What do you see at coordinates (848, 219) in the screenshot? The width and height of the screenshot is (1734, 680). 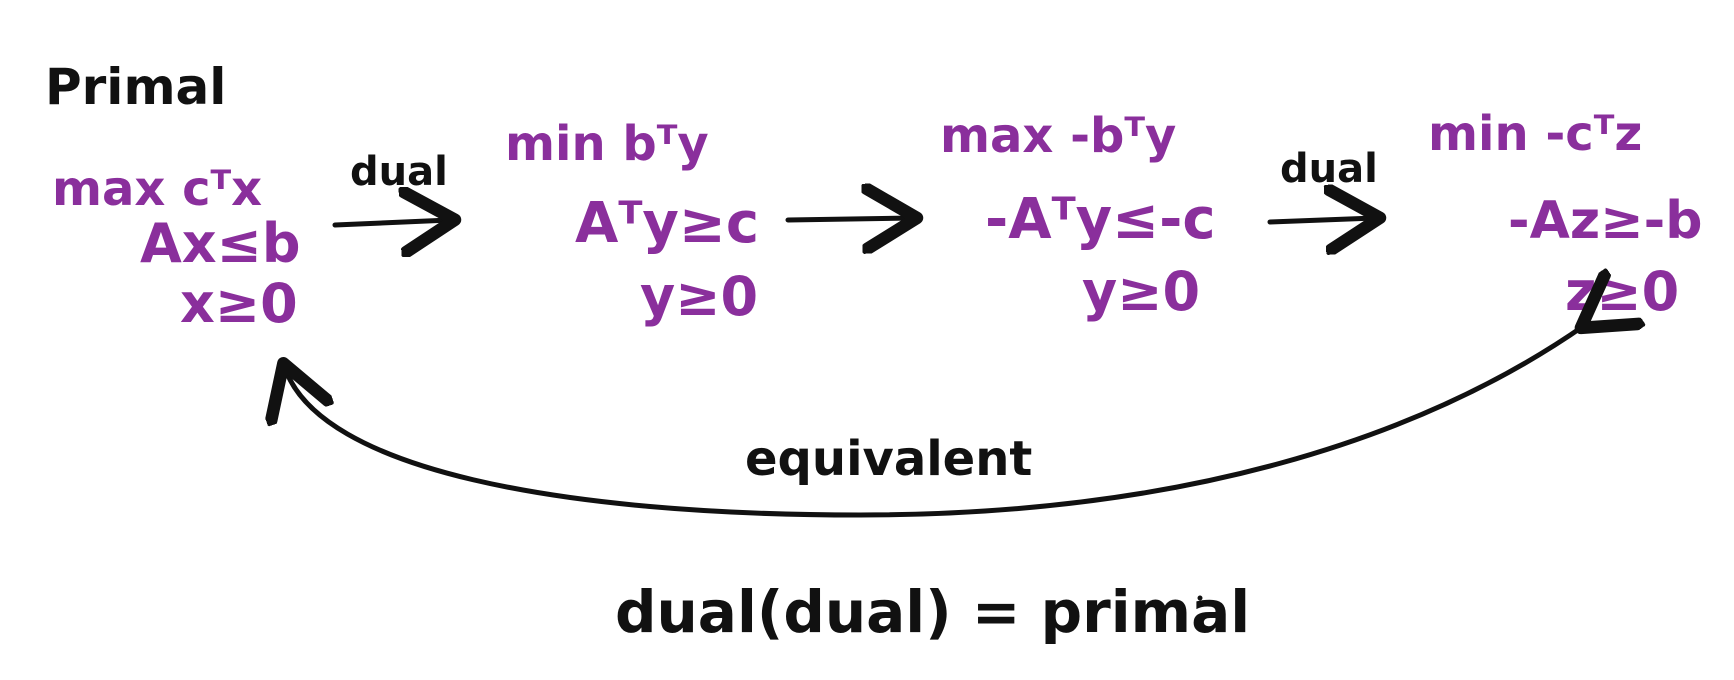 I see `arrow-dual-to-rewritten` at bounding box center [848, 219].